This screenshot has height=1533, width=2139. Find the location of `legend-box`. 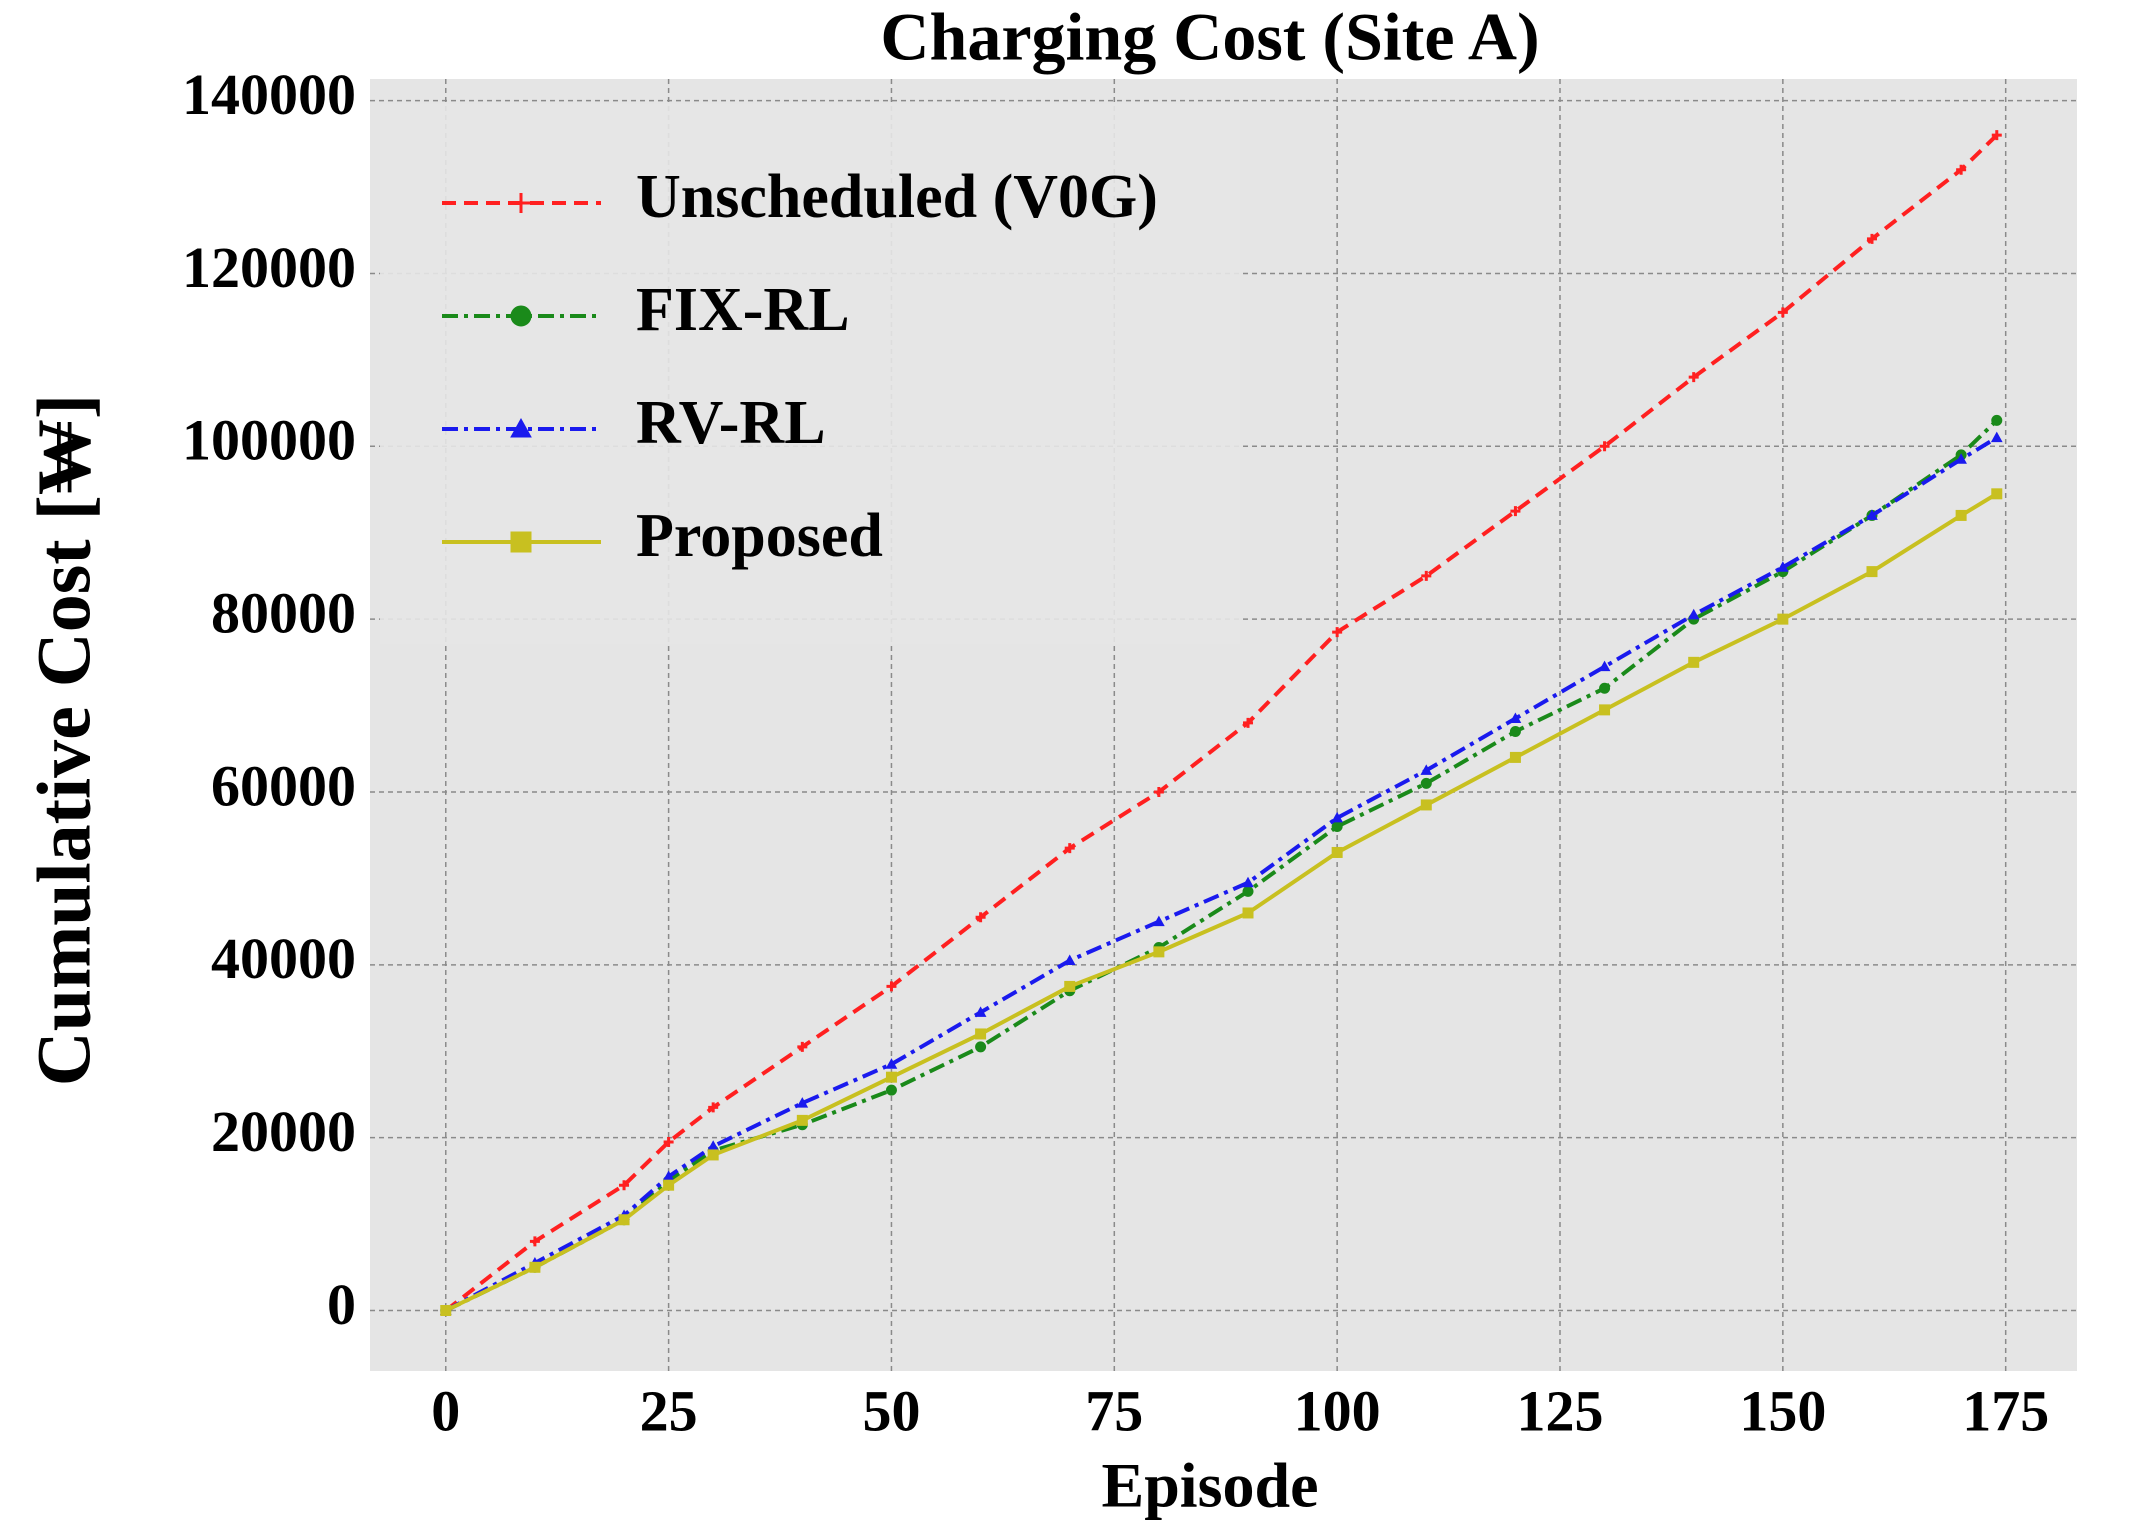

legend-box is located at coordinates (810, 374).